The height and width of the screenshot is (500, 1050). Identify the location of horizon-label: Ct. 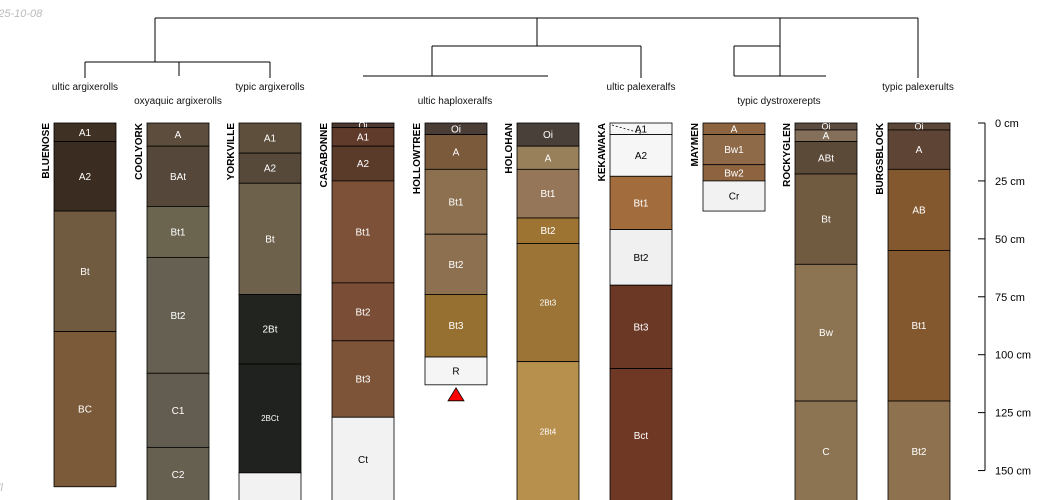
(363, 460).